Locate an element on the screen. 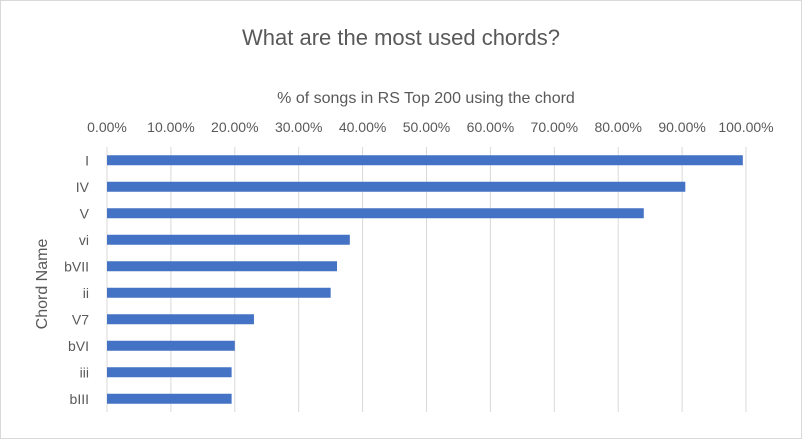 This screenshot has width=802, height=439. x-tick-label: 90.00% is located at coordinates (681, 127).